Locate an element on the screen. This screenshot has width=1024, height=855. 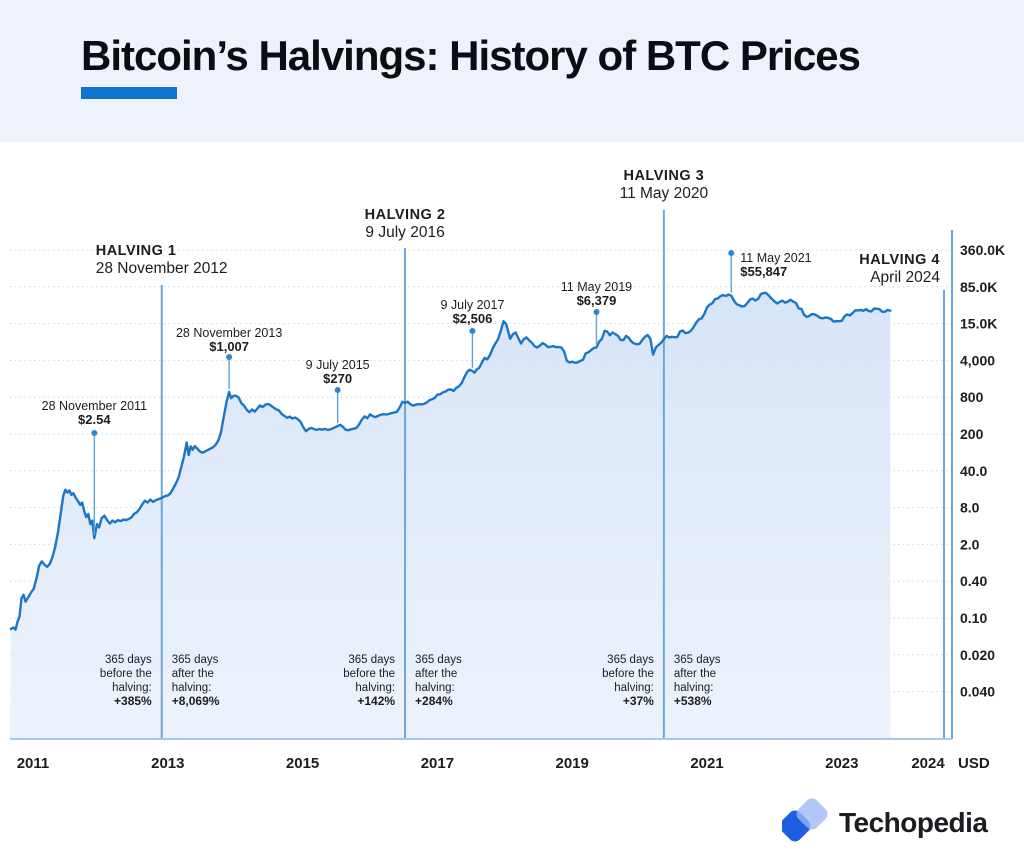
range-note-before-1: 365 days is located at coordinates (128, 660).